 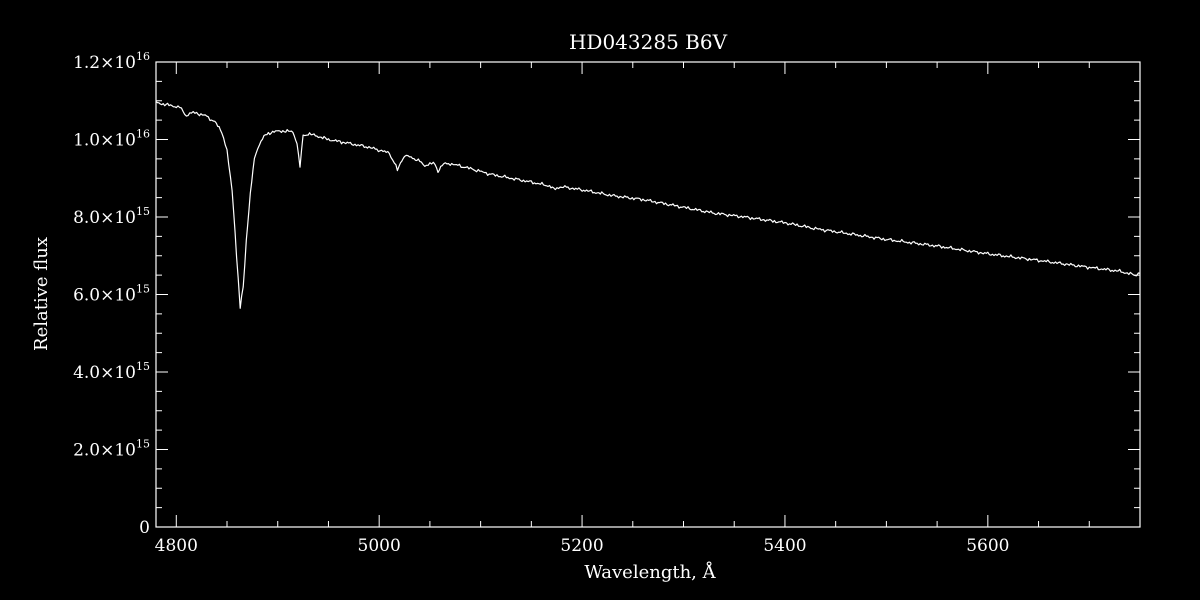 I want to click on y-tick-label: 4.0×10¹⁵, so click(x=111, y=371).